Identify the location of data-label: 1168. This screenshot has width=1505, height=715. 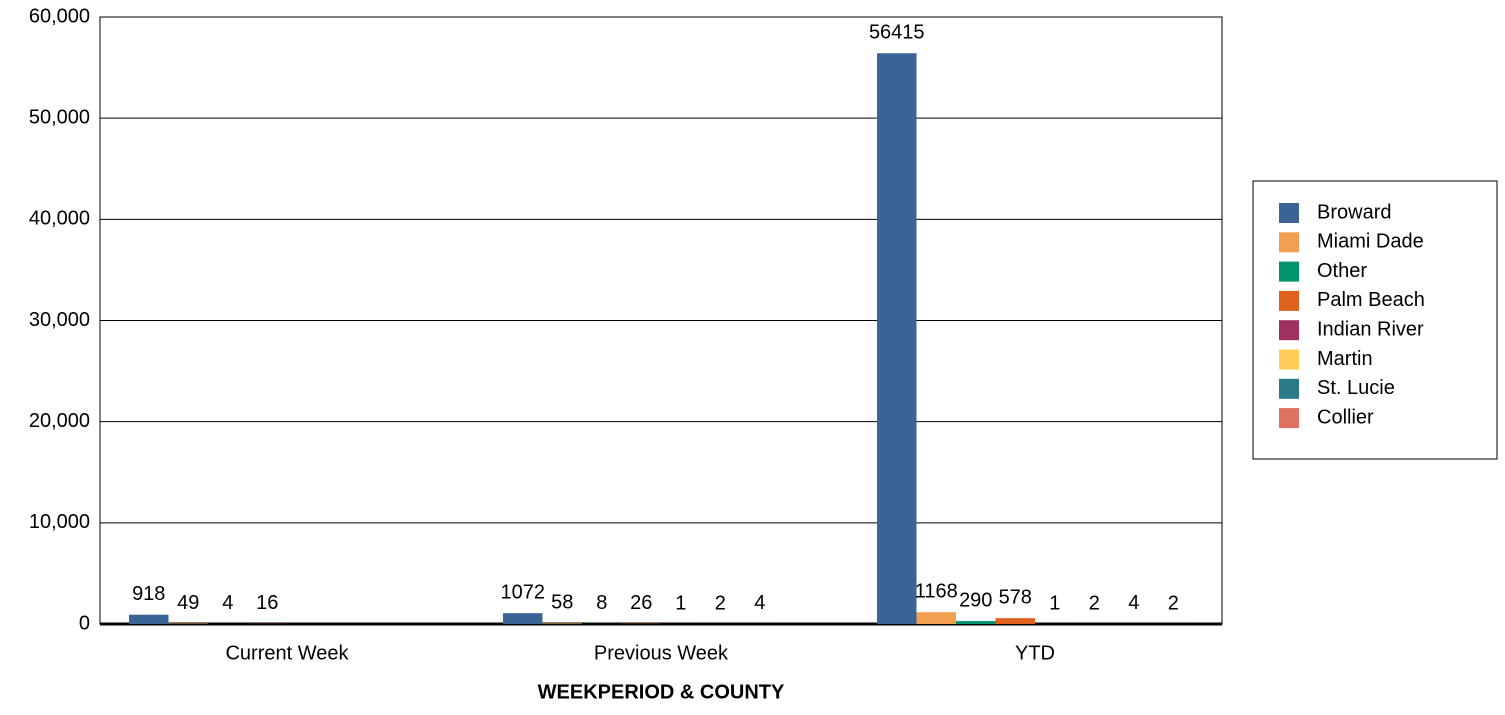
(936, 591).